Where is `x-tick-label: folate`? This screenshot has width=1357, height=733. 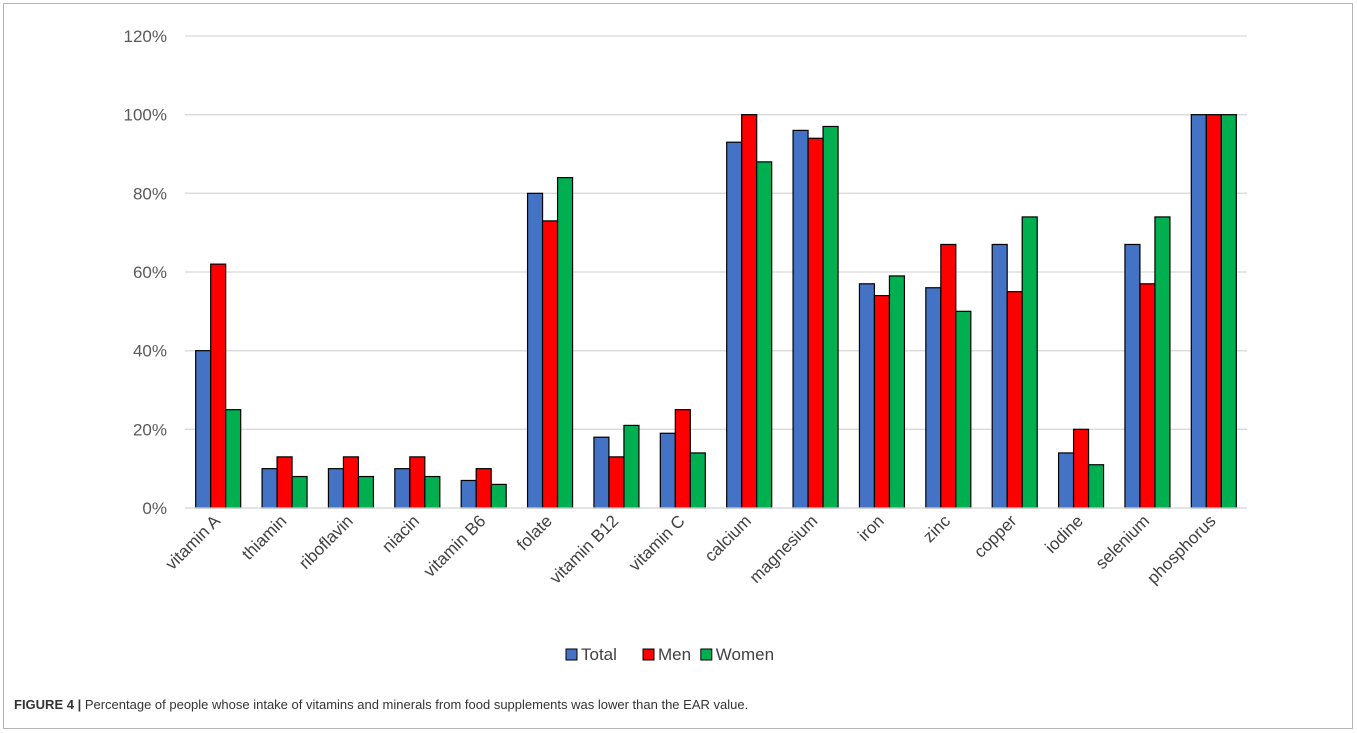
x-tick-label: folate is located at coordinates (534, 532).